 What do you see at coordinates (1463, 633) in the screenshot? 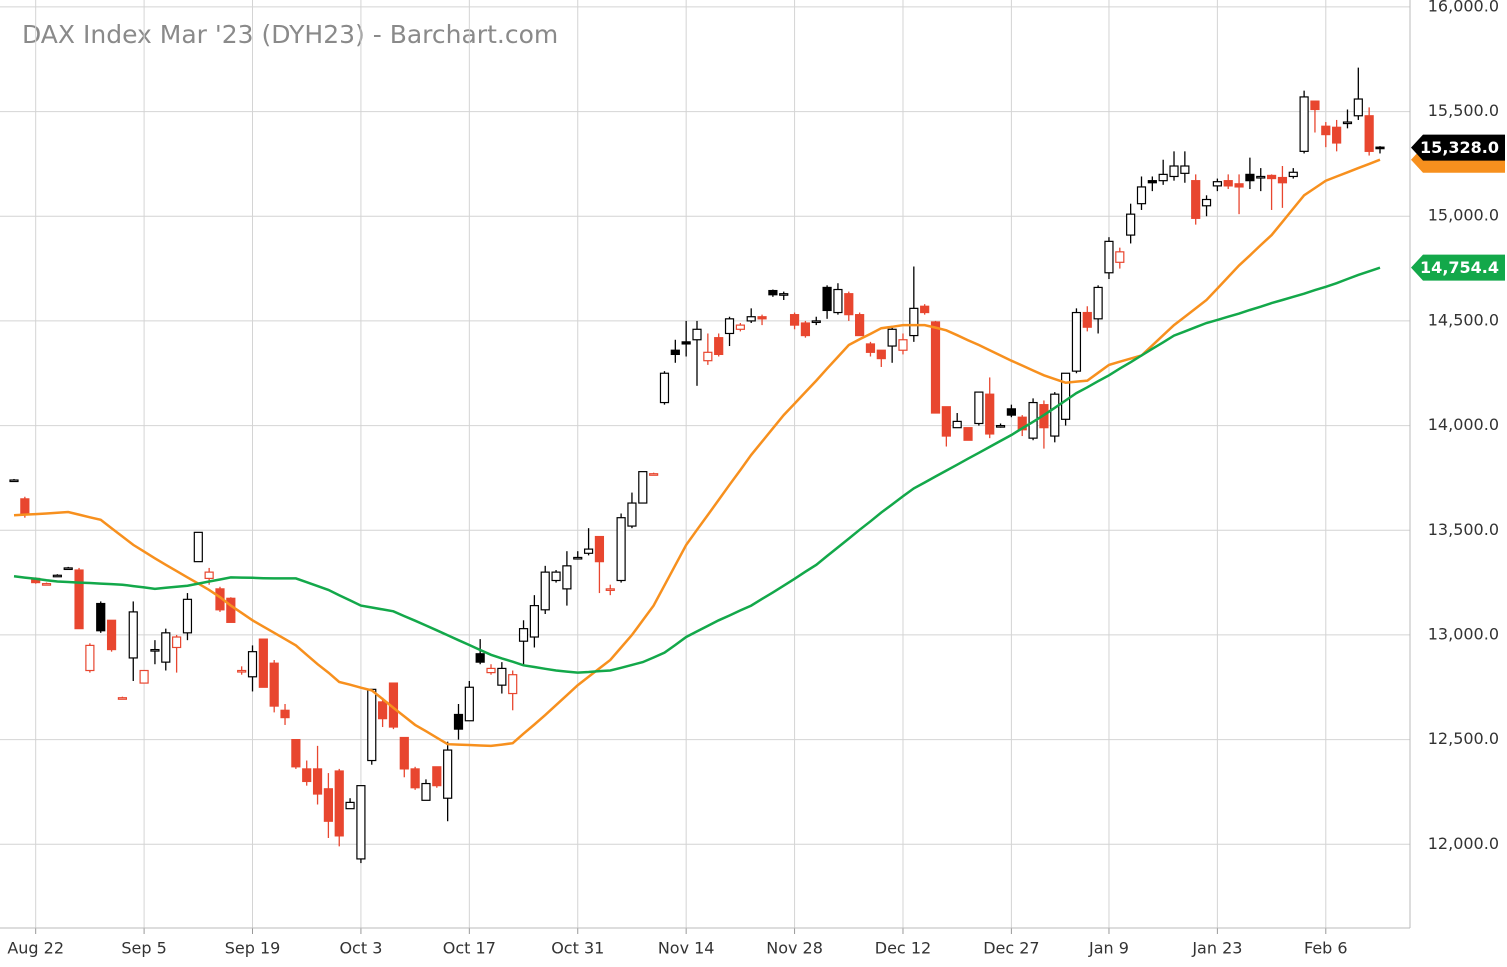
I see `y-tick-label: 13,000.0` at bounding box center [1463, 633].